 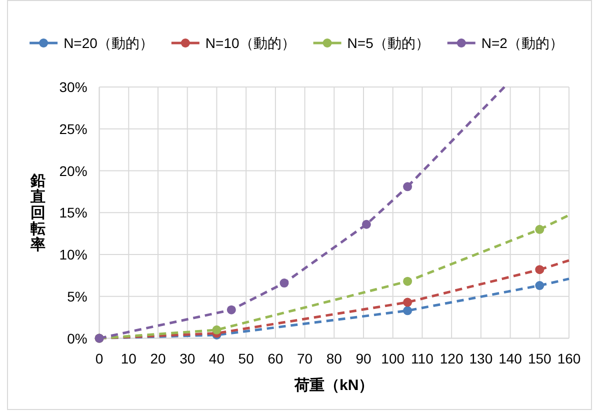 I want to click on x-tick-label: 90, so click(x=364, y=358).